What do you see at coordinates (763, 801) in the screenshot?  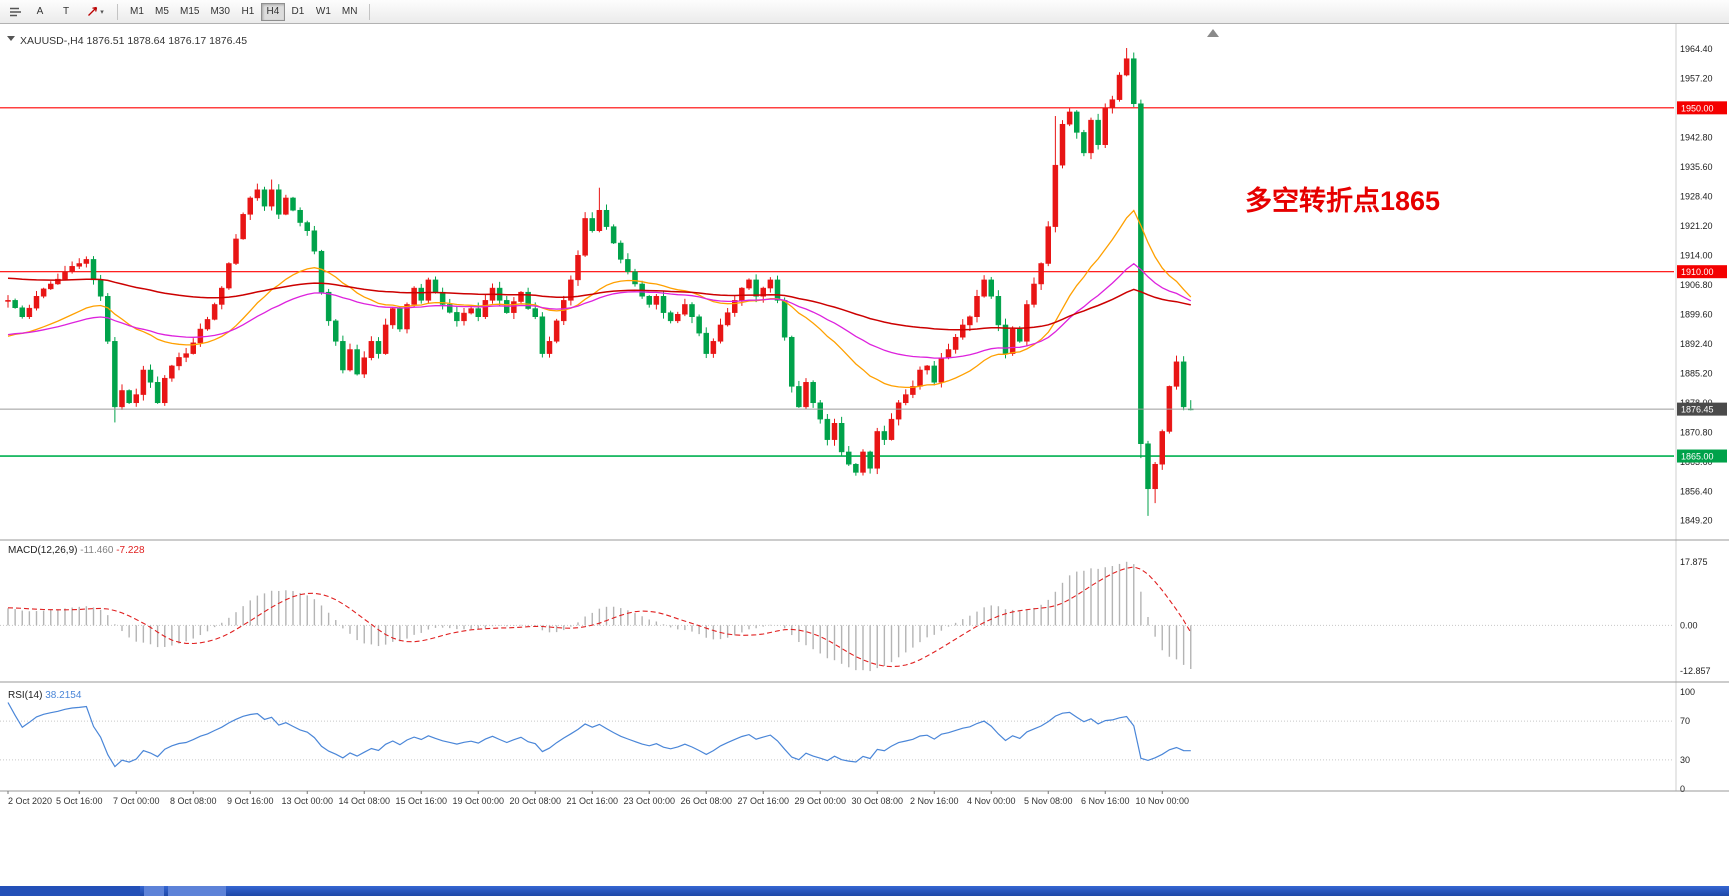 I see `time-axis-label: 27 Oct 16:00` at bounding box center [763, 801].